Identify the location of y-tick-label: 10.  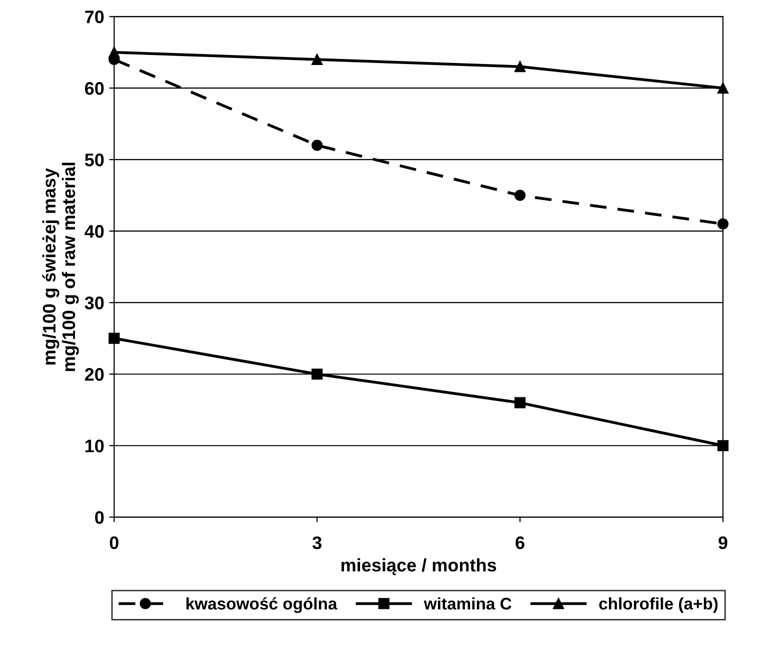
(94, 446).